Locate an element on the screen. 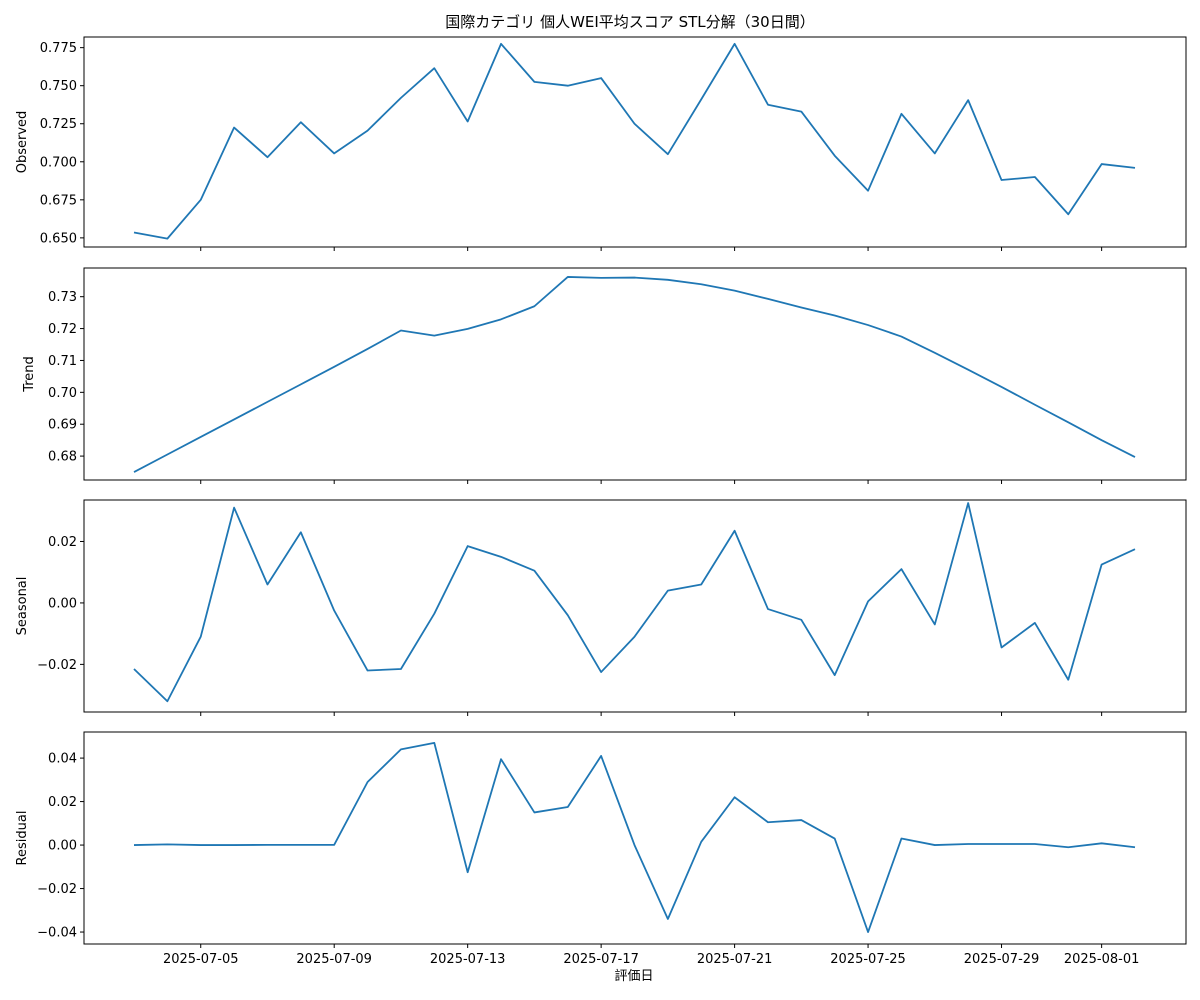 The image size is (1200, 1000). x-tick-label: 2025-07-17 is located at coordinates (601, 959).